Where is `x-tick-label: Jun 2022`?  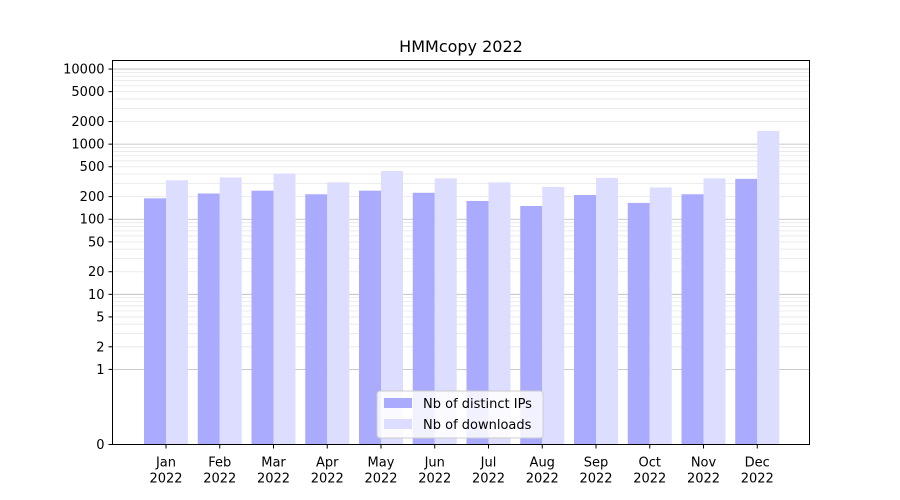 x-tick-label: Jun 2022 is located at coordinates (434, 471).